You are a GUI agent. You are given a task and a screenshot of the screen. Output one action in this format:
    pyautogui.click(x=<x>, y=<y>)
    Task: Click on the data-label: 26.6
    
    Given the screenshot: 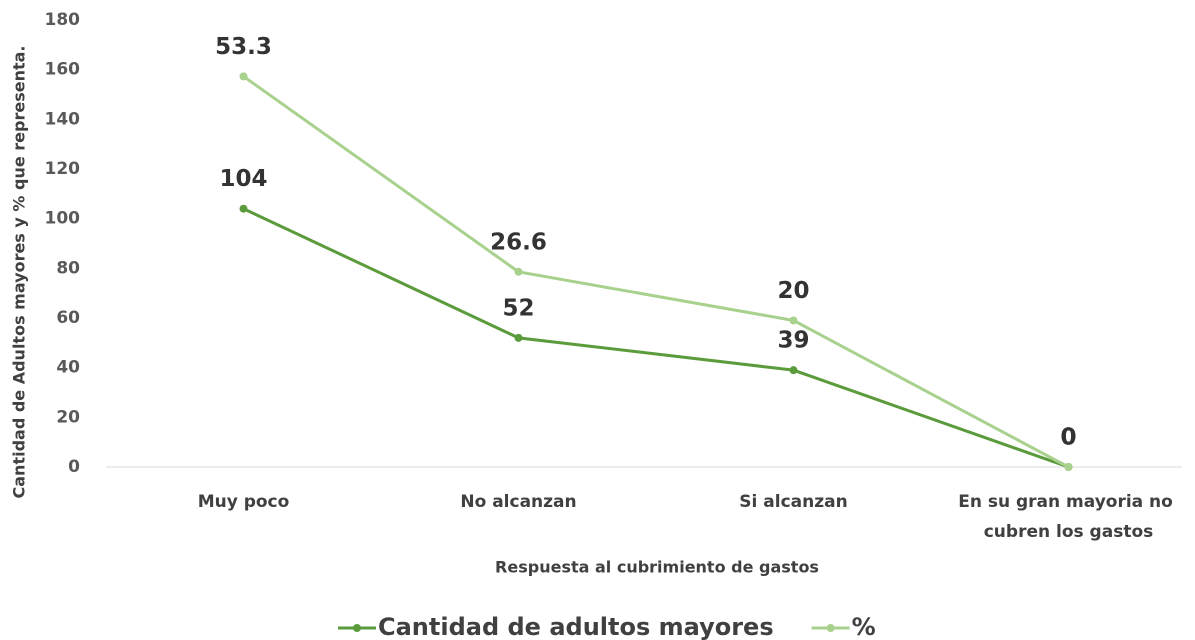 What is the action you would take?
    pyautogui.click(x=518, y=242)
    